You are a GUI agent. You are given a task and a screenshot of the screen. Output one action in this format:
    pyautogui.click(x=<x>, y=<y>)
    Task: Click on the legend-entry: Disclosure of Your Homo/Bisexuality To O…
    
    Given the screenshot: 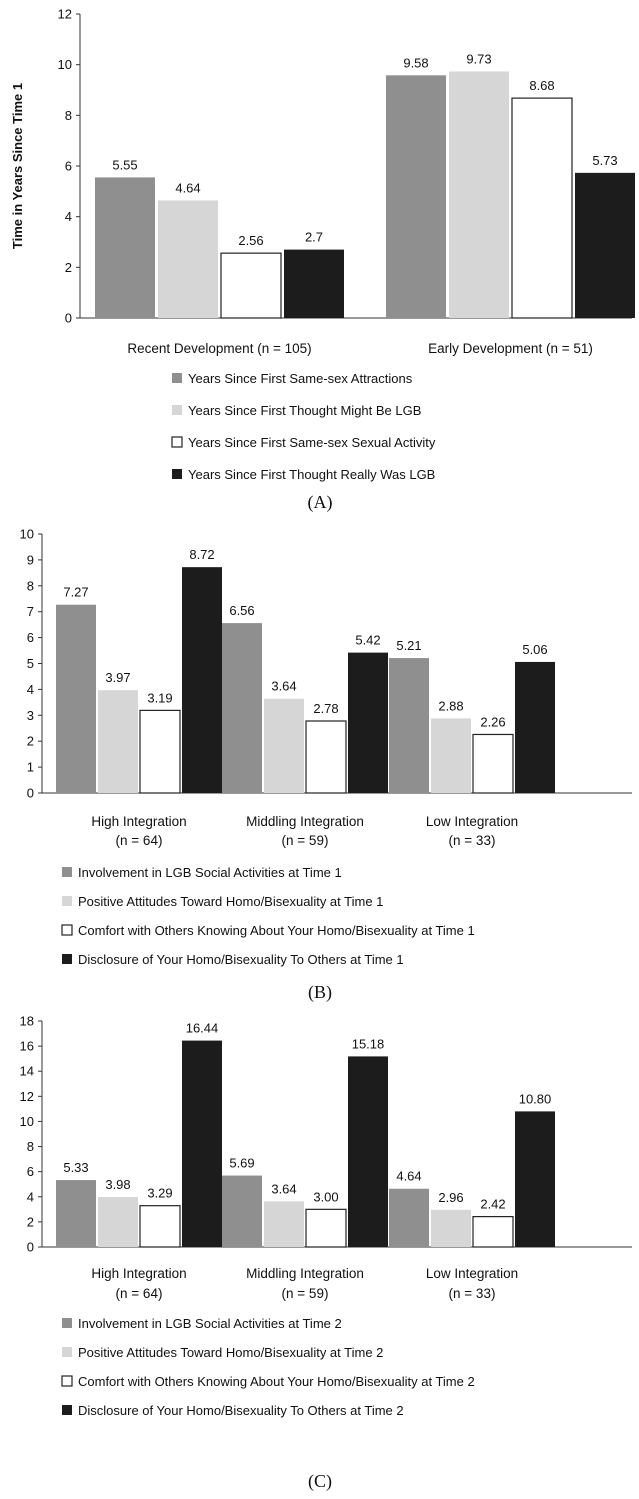 What is the action you would take?
    pyautogui.click(x=241, y=1410)
    